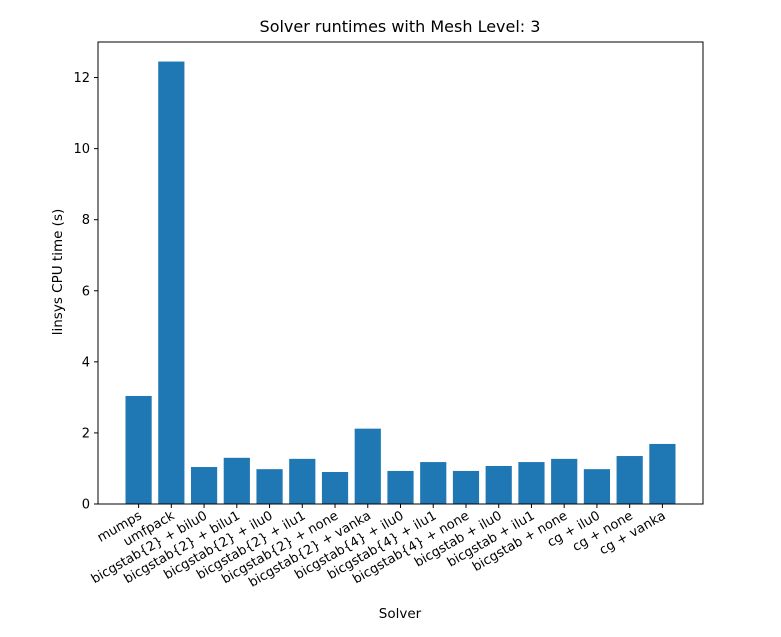 Image resolution: width=781 pixels, height=637 pixels. Describe the element at coordinates (86, 362) in the screenshot. I see `y-tick-label: 4` at that location.